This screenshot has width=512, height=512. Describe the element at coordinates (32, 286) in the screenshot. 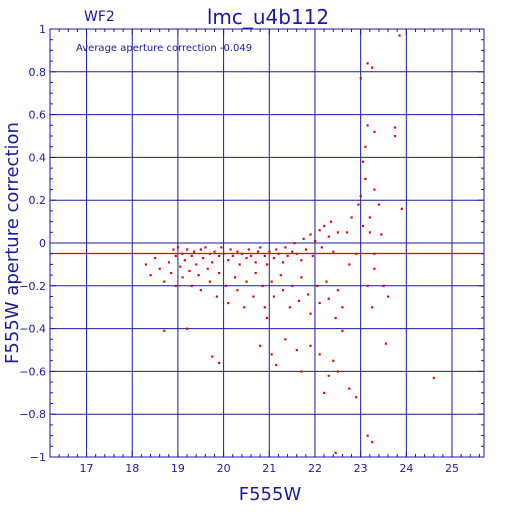

I see `y-tick-label: −0.2` at that location.